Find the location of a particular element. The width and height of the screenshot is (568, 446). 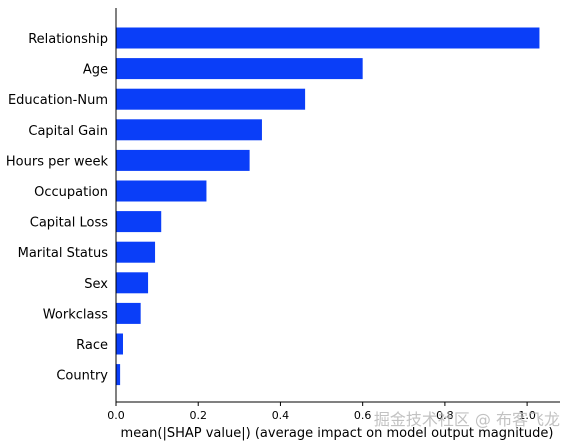

x-tick-label: 0.4 is located at coordinates (281, 415).